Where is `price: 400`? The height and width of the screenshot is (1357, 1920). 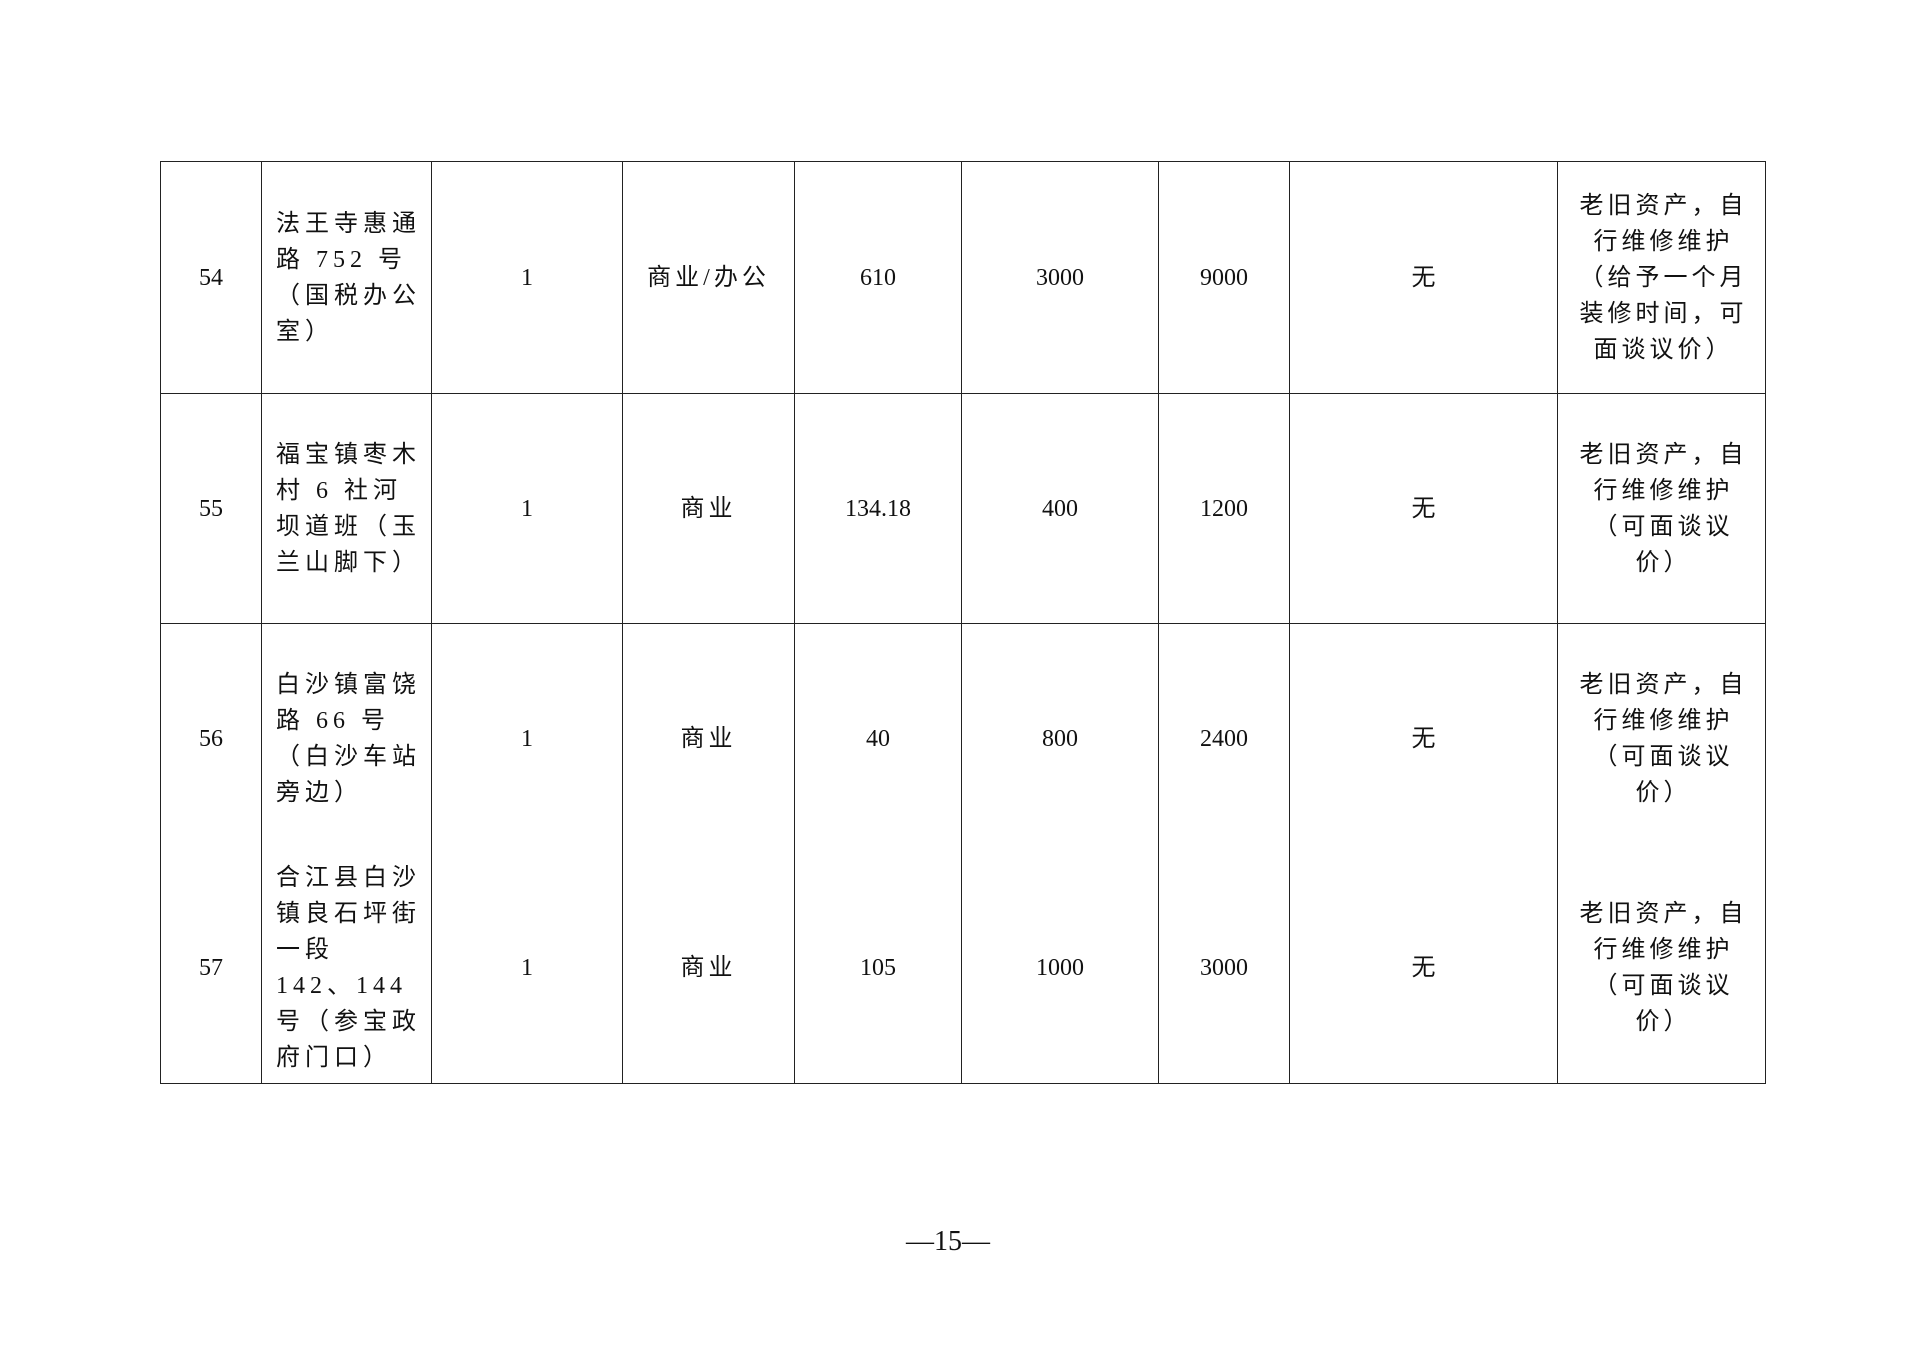 price: 400 is located at coordinates (1060, 508).